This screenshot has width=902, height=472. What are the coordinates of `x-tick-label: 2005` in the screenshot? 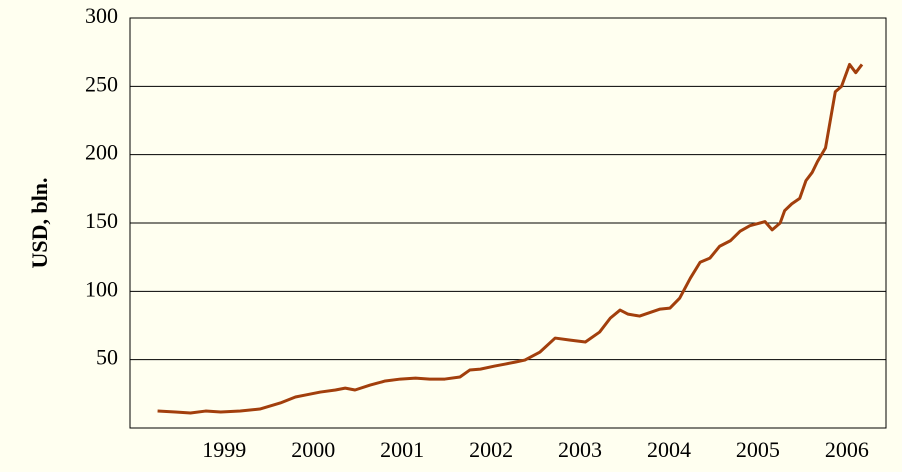 It's located at (758, 449).